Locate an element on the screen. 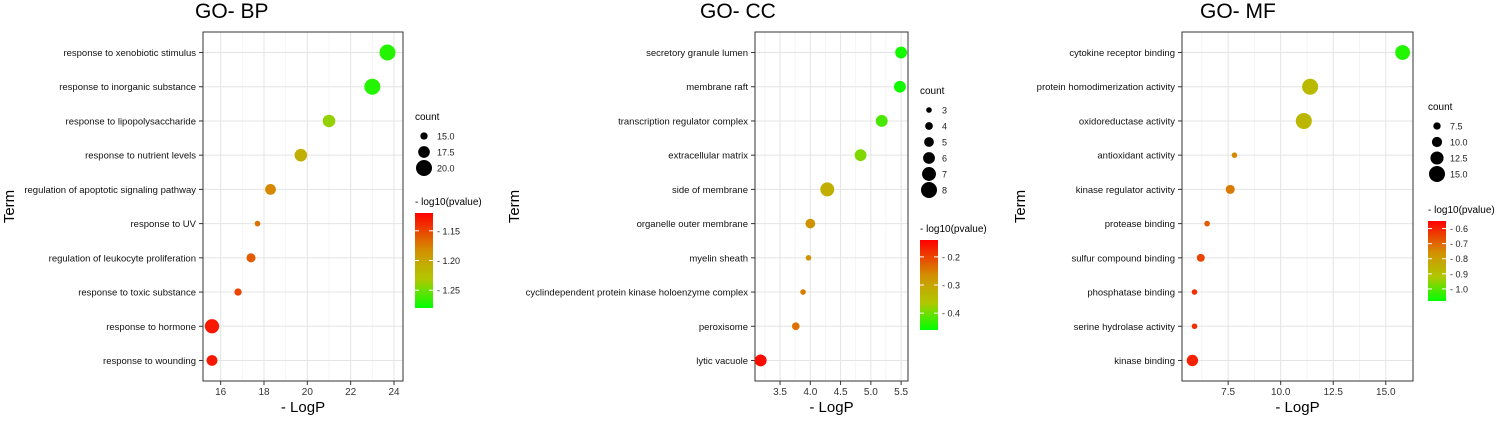 Image resolution: width=1497 pixels, height=424 pixels. chart-title: GO- BP is located at coordinates (232, 11).